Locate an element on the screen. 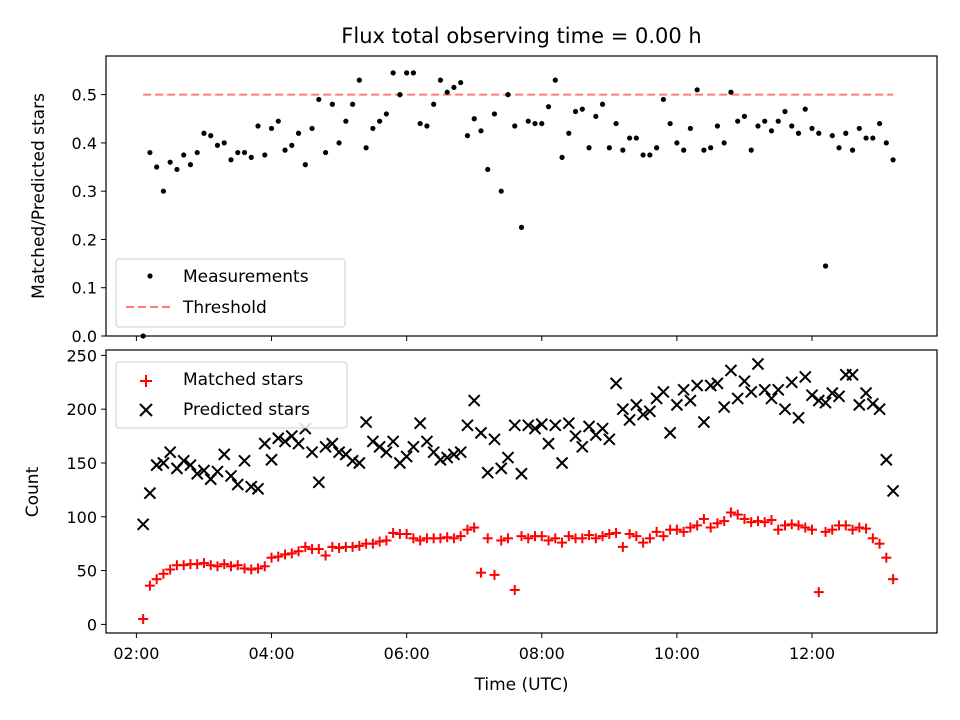 Image resolution: width=960 pixels, height=720 pixels. chart-title: Flux total observing time = 0.00 h is located at coordinates (521, 36).